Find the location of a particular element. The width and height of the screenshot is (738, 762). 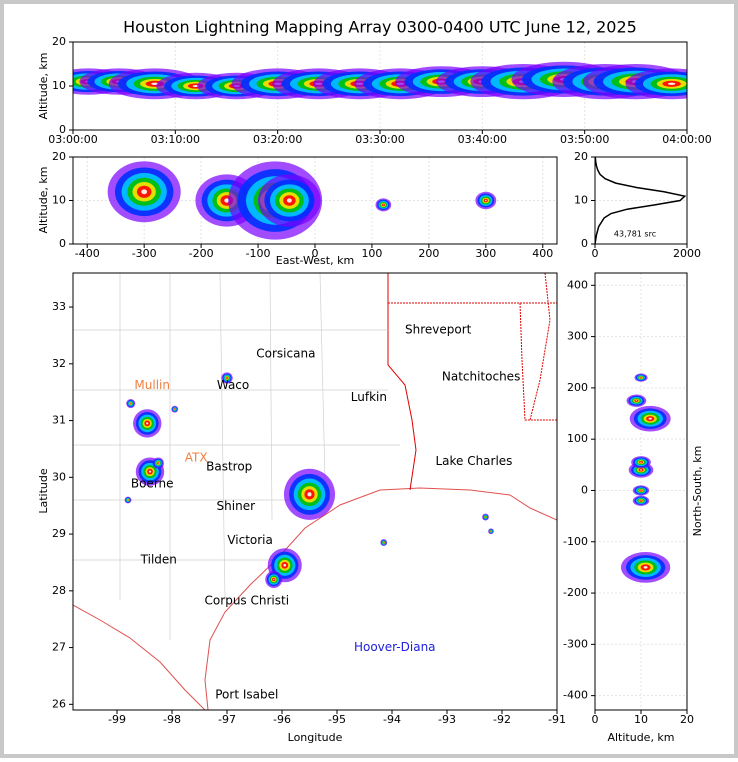

y-tick-label: 33 is located at coordinates (59, 306).